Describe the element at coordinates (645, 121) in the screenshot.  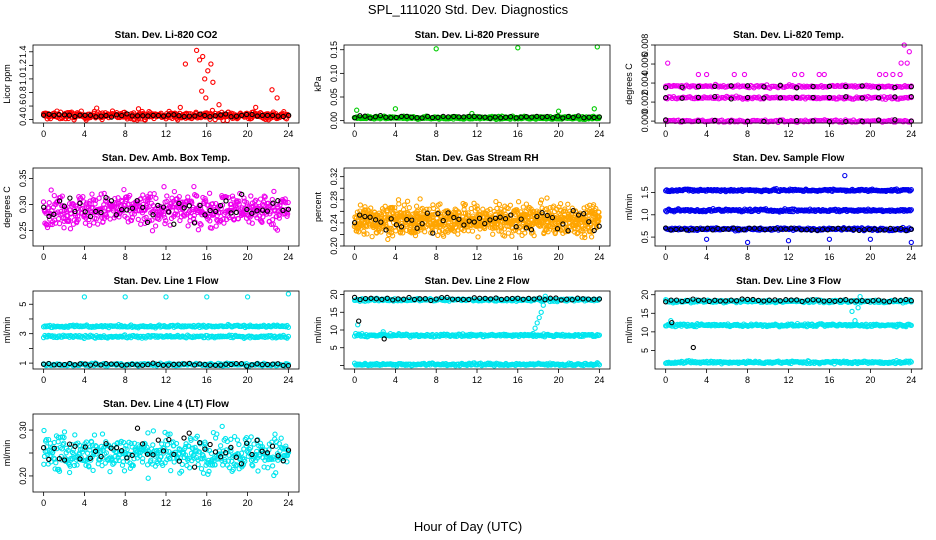
I see `y-tick-label: 0.000` at that location.